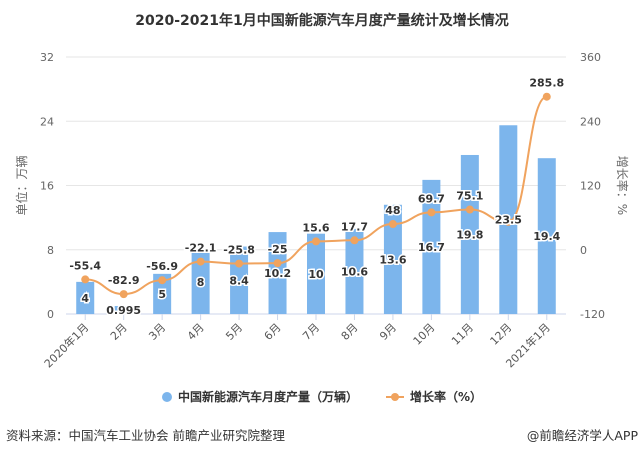 This screenshot has height=452, width=644. I want to click on bar-label: 23.5, so click(508, 220).